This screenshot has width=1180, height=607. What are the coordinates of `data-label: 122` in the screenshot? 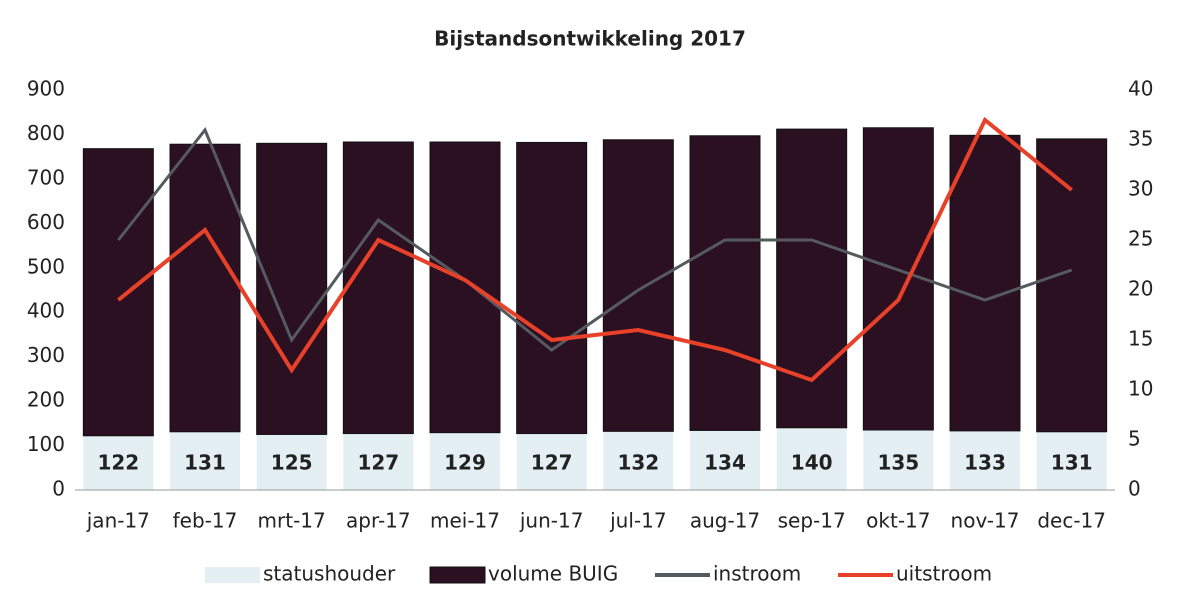 It's located at (118, 463).